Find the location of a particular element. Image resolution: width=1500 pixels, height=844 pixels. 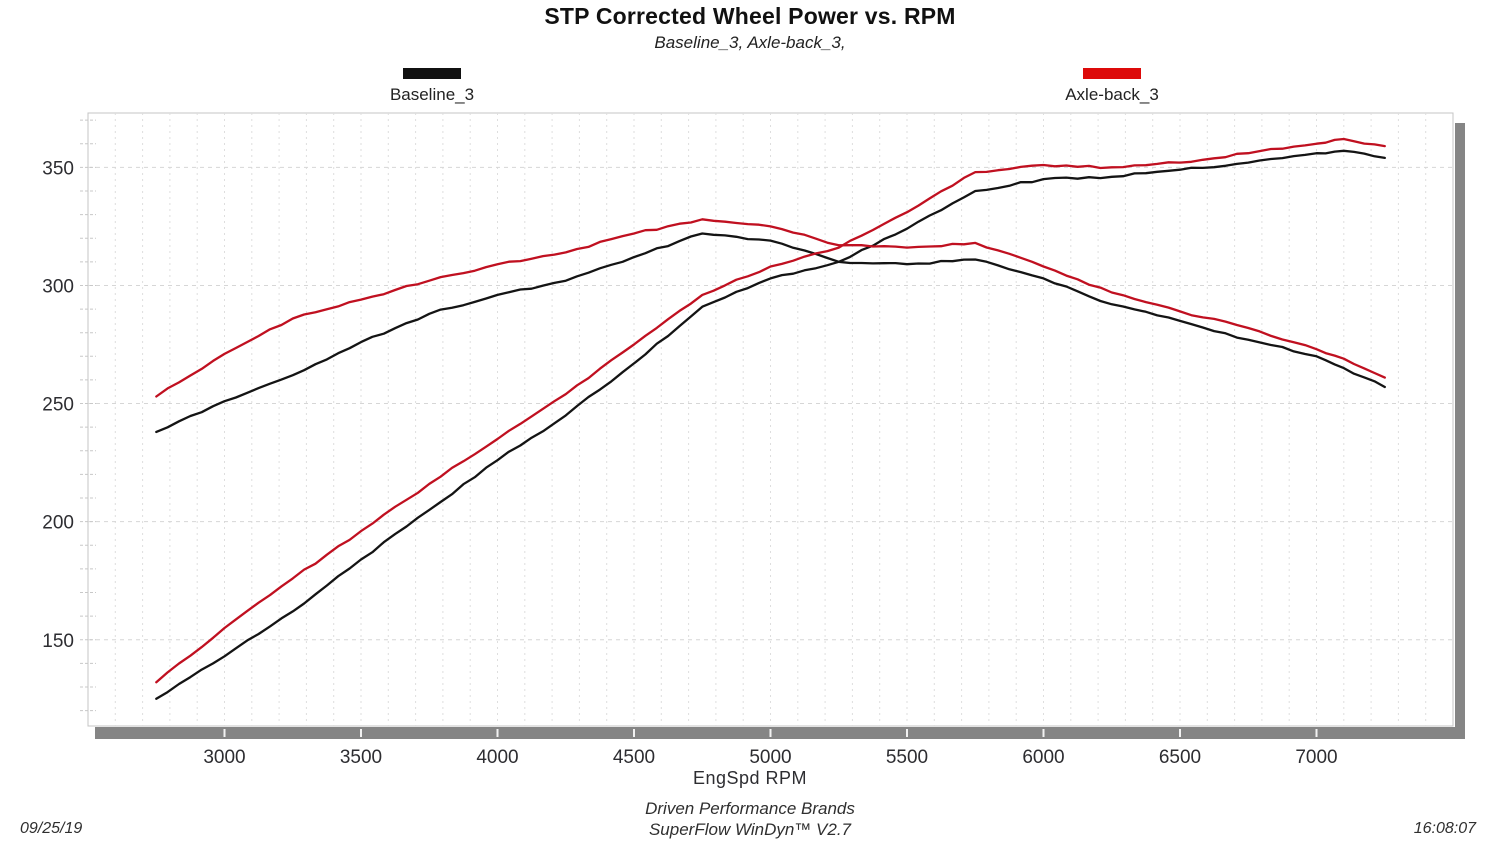

x-tick-label: 3500 is located at coordinates (361, 757).